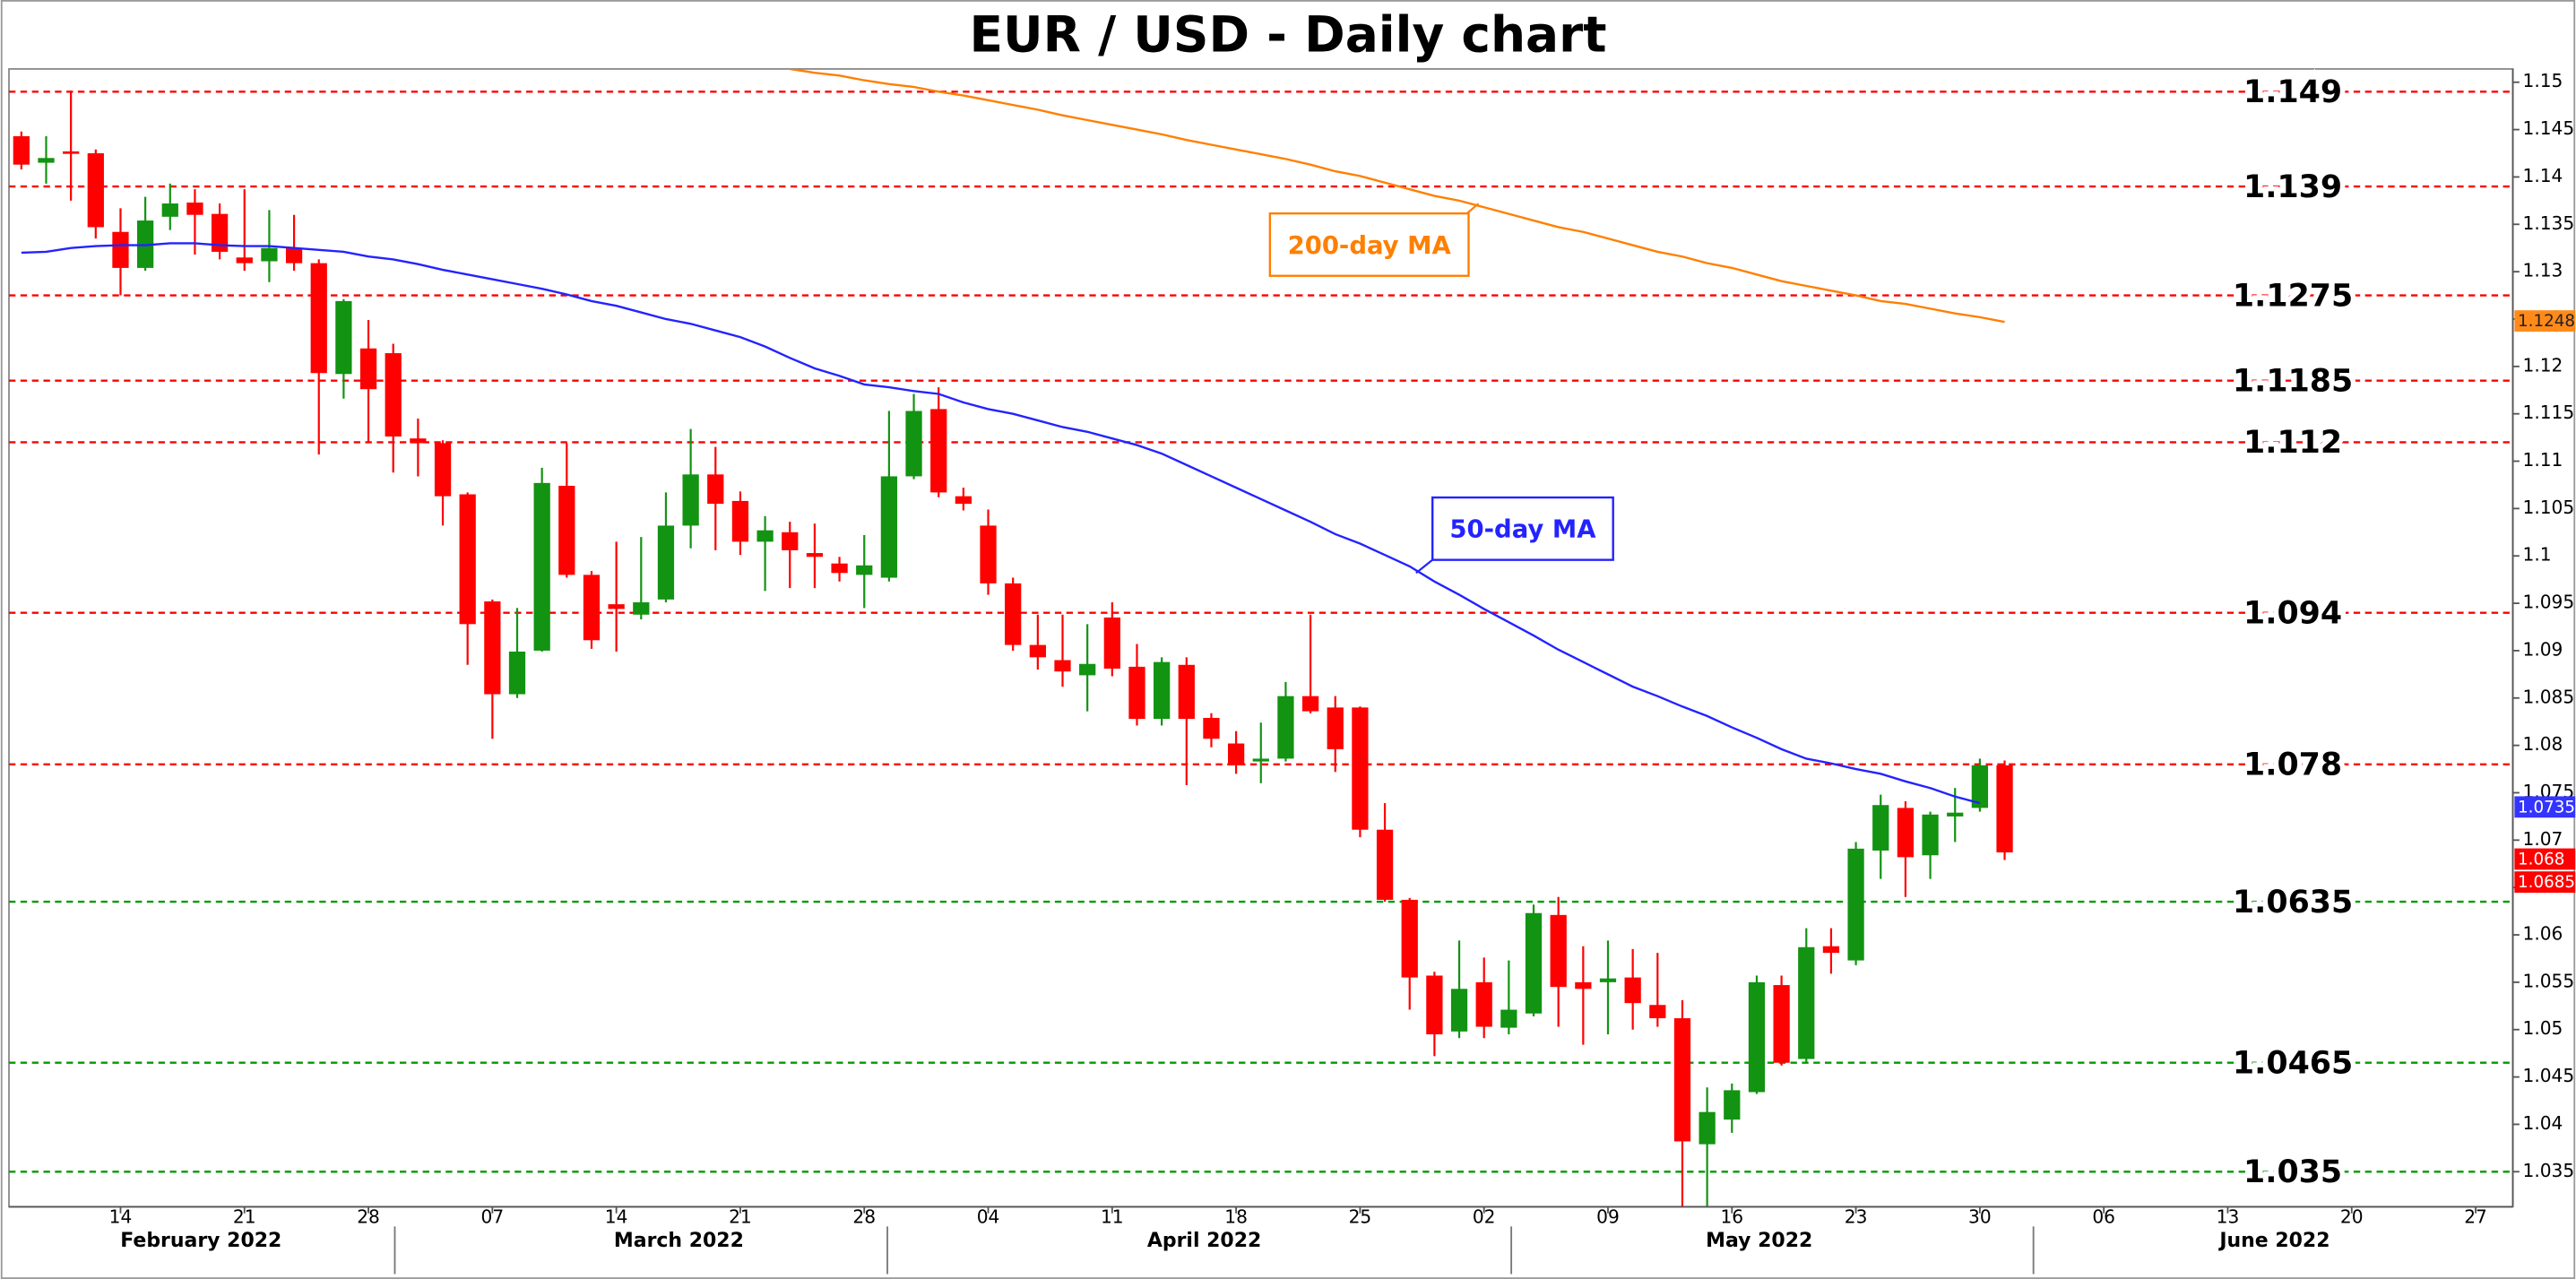  Describe the element at coordinates (1288, 34) in the screenshot. I see `chart-title: EUR / USD - Daily chart` at that location.